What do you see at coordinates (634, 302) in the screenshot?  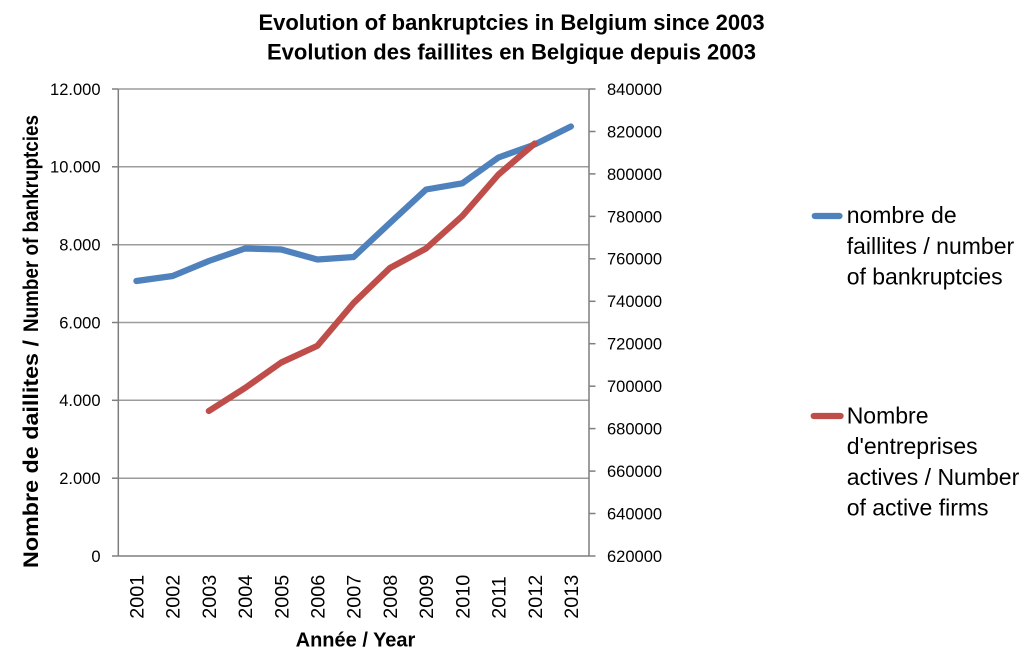 I see `svg-text: 740000` at bounding box center [634, 302].